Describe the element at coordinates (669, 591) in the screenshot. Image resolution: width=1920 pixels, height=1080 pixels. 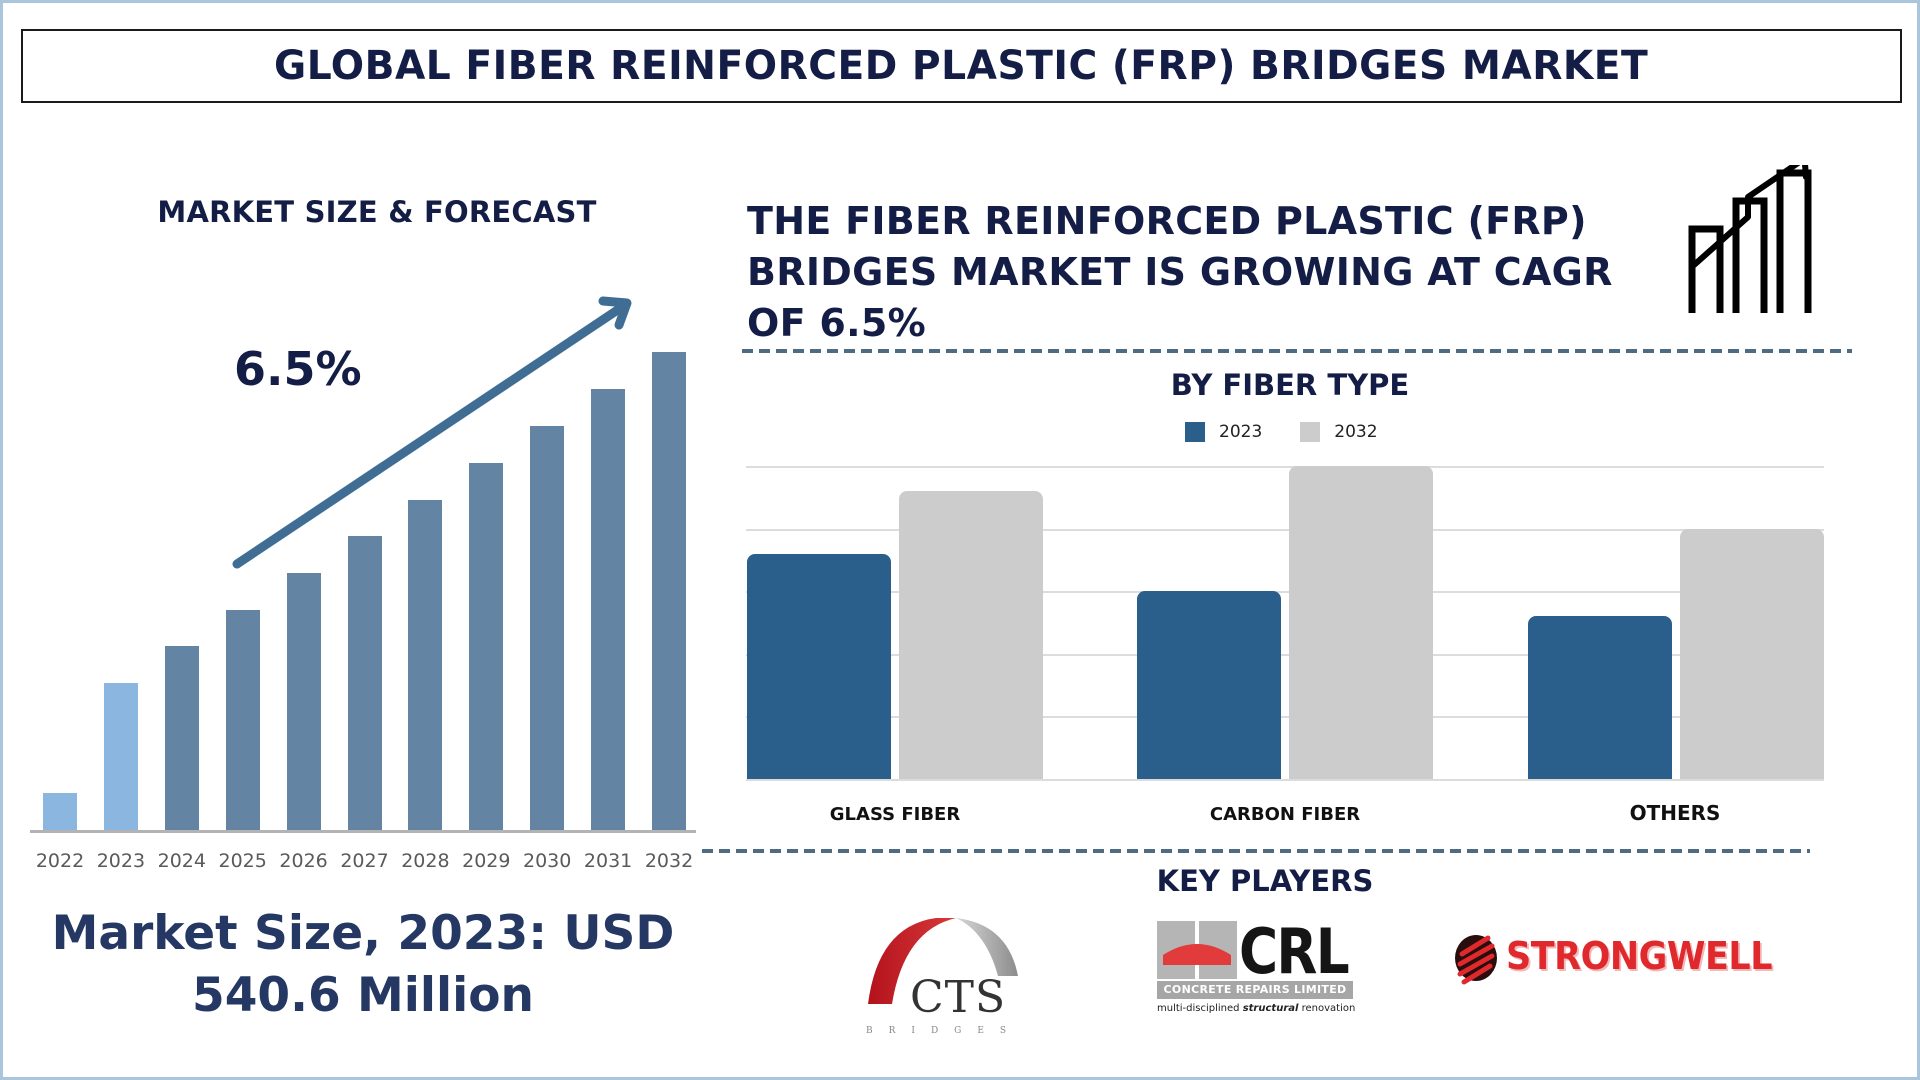
I see `forecast-bar-2032` at that location.